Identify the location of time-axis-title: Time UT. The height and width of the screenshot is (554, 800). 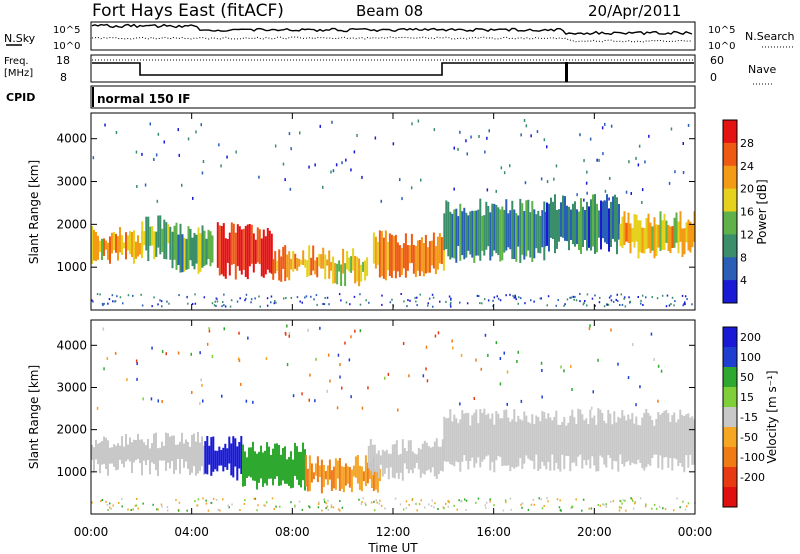
(392, 547).